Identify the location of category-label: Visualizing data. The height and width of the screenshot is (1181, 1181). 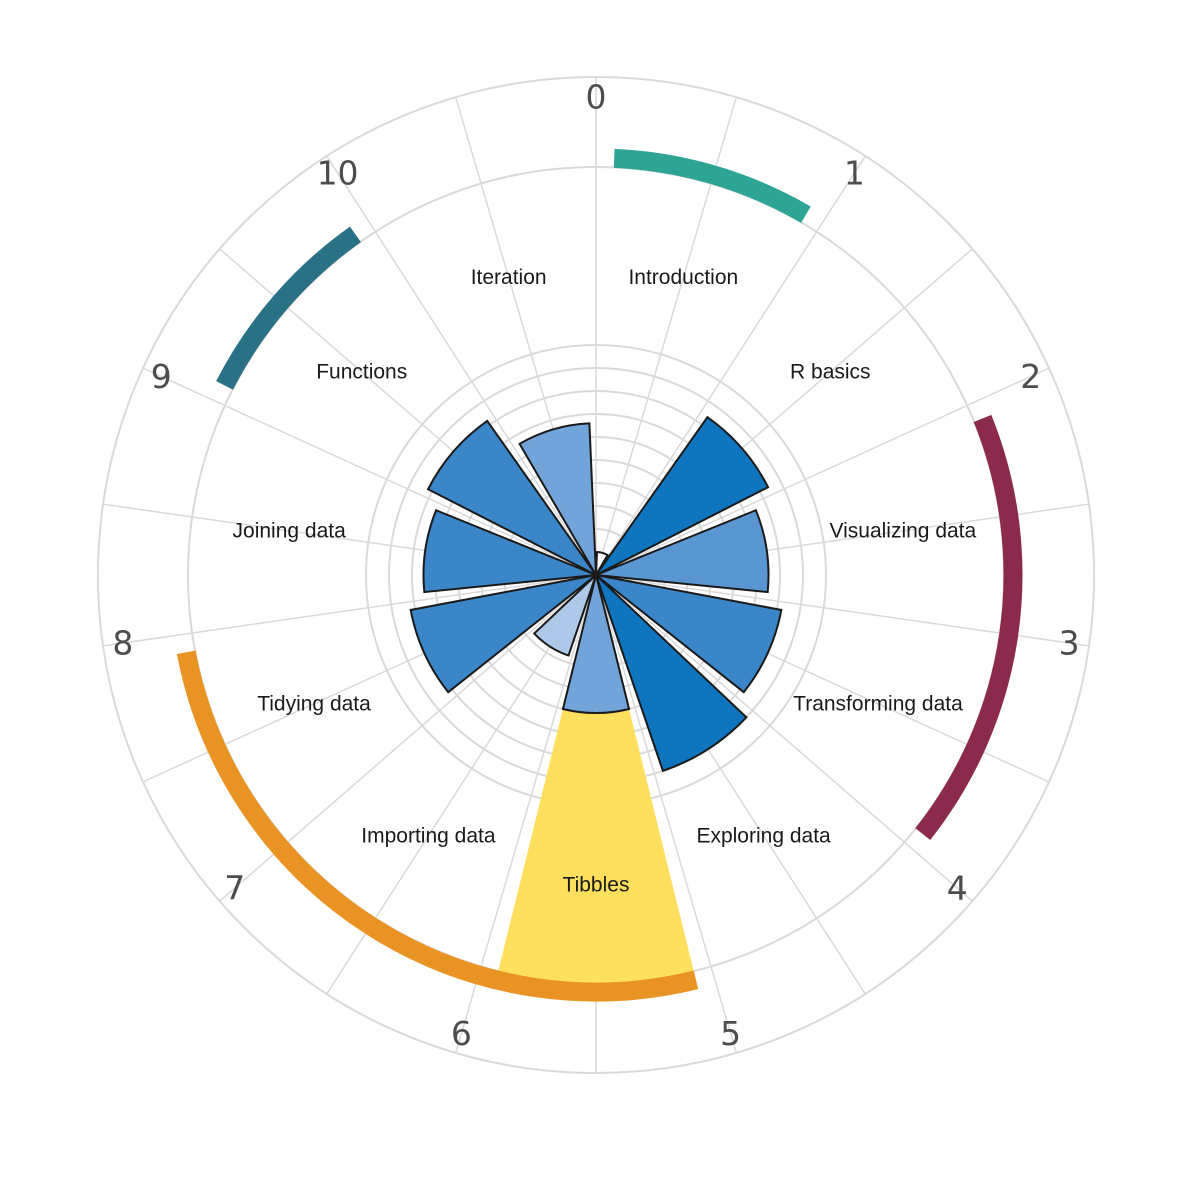
(902, 530).